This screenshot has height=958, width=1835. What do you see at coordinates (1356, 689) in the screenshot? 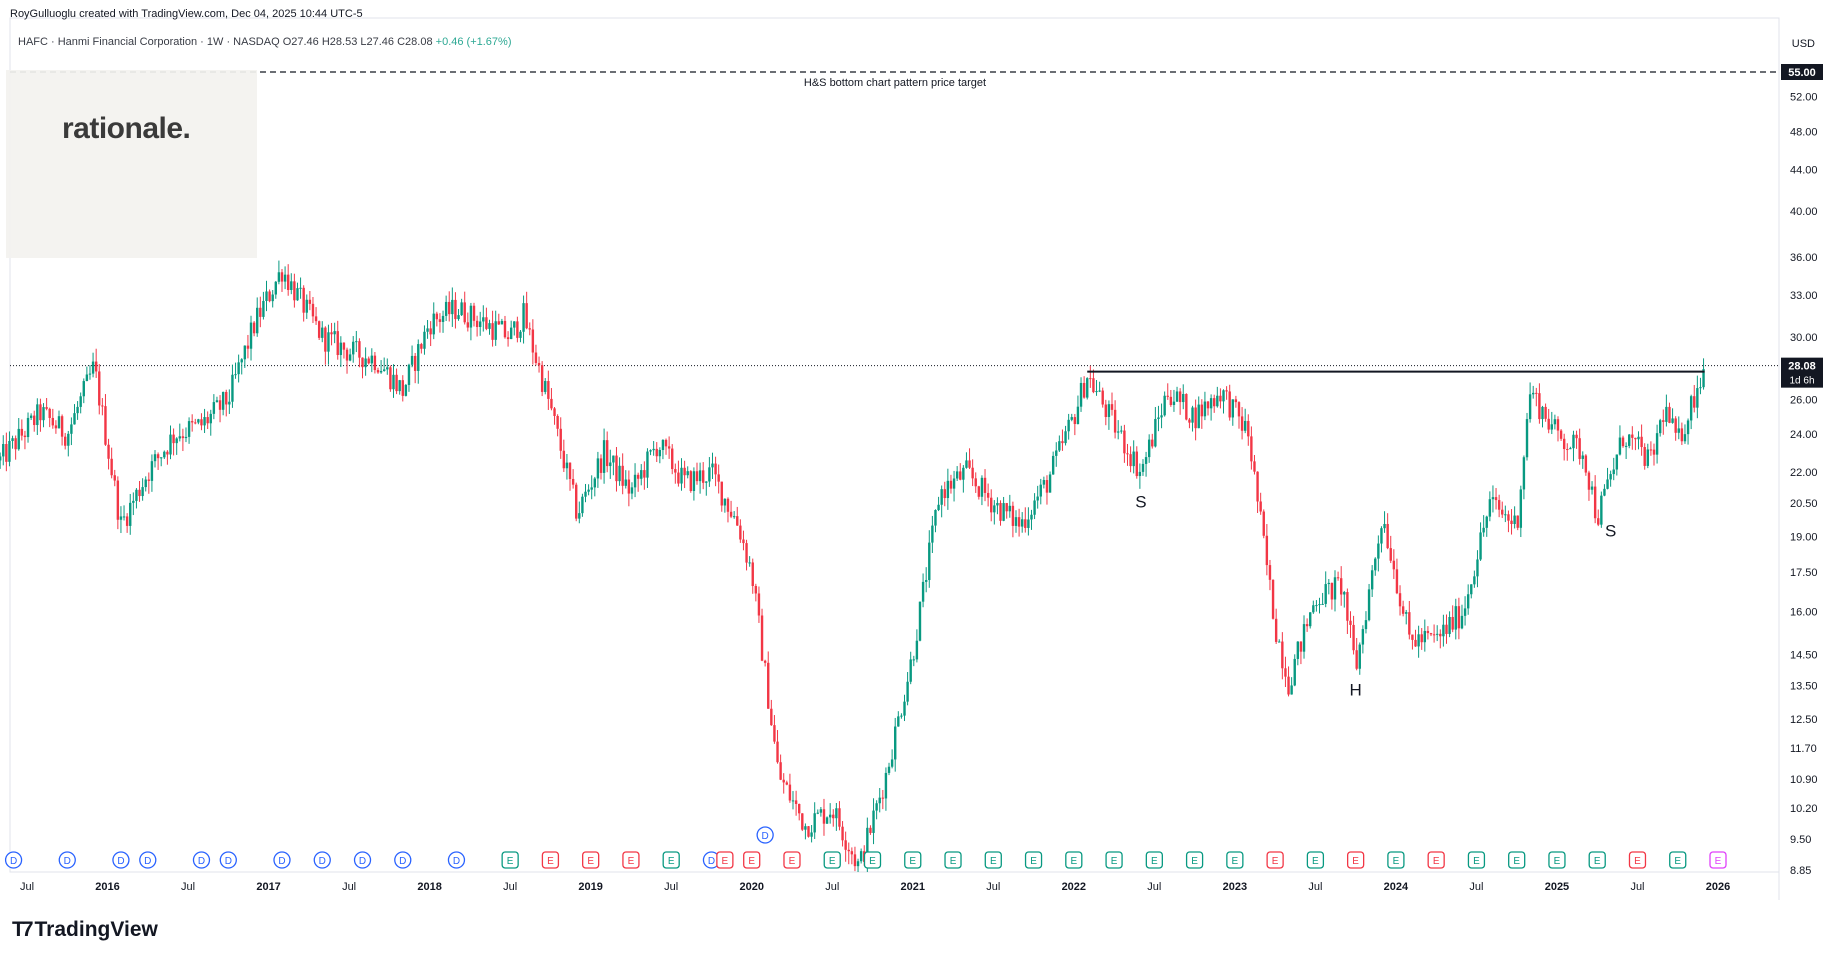
I see `pattern-label: H` at bounding box center [1356, 689].